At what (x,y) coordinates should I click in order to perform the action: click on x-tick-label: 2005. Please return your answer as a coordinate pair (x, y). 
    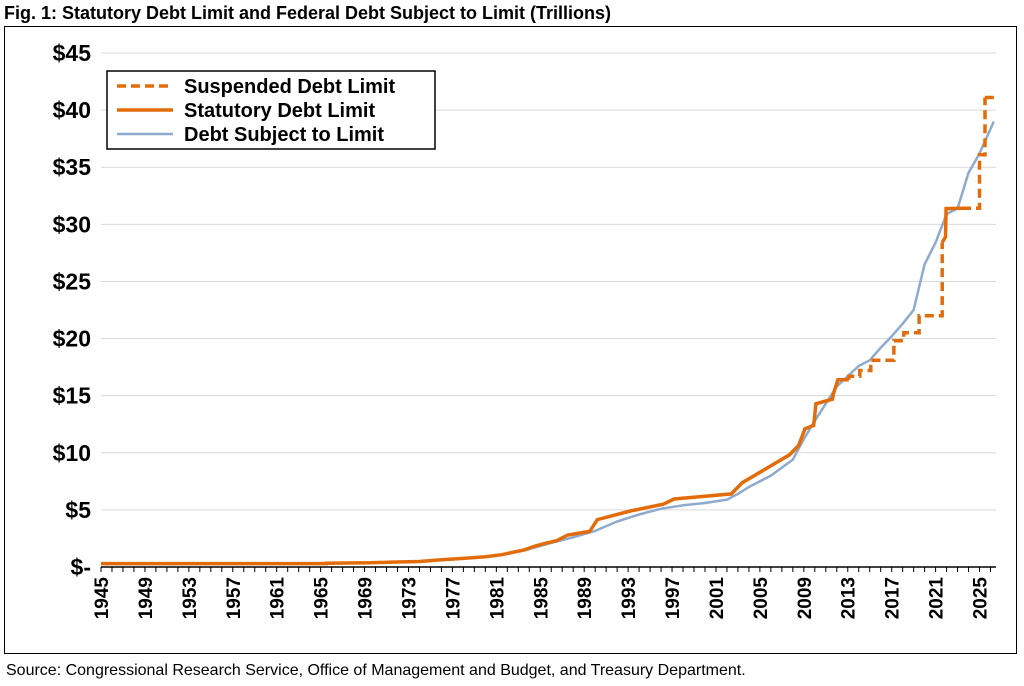
    Looking at the image, I should click on (761, 598).